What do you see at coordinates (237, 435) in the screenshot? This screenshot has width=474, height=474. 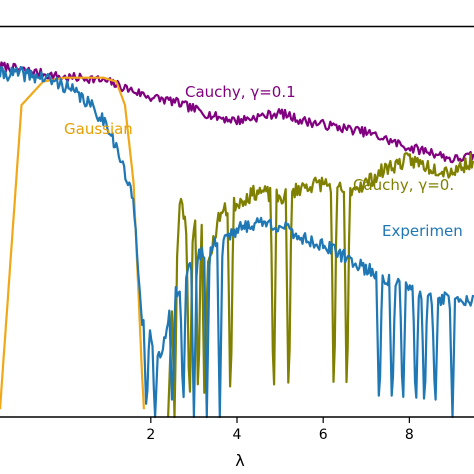 I see `x-tick-label: 4` at bounding box center [237, 435].